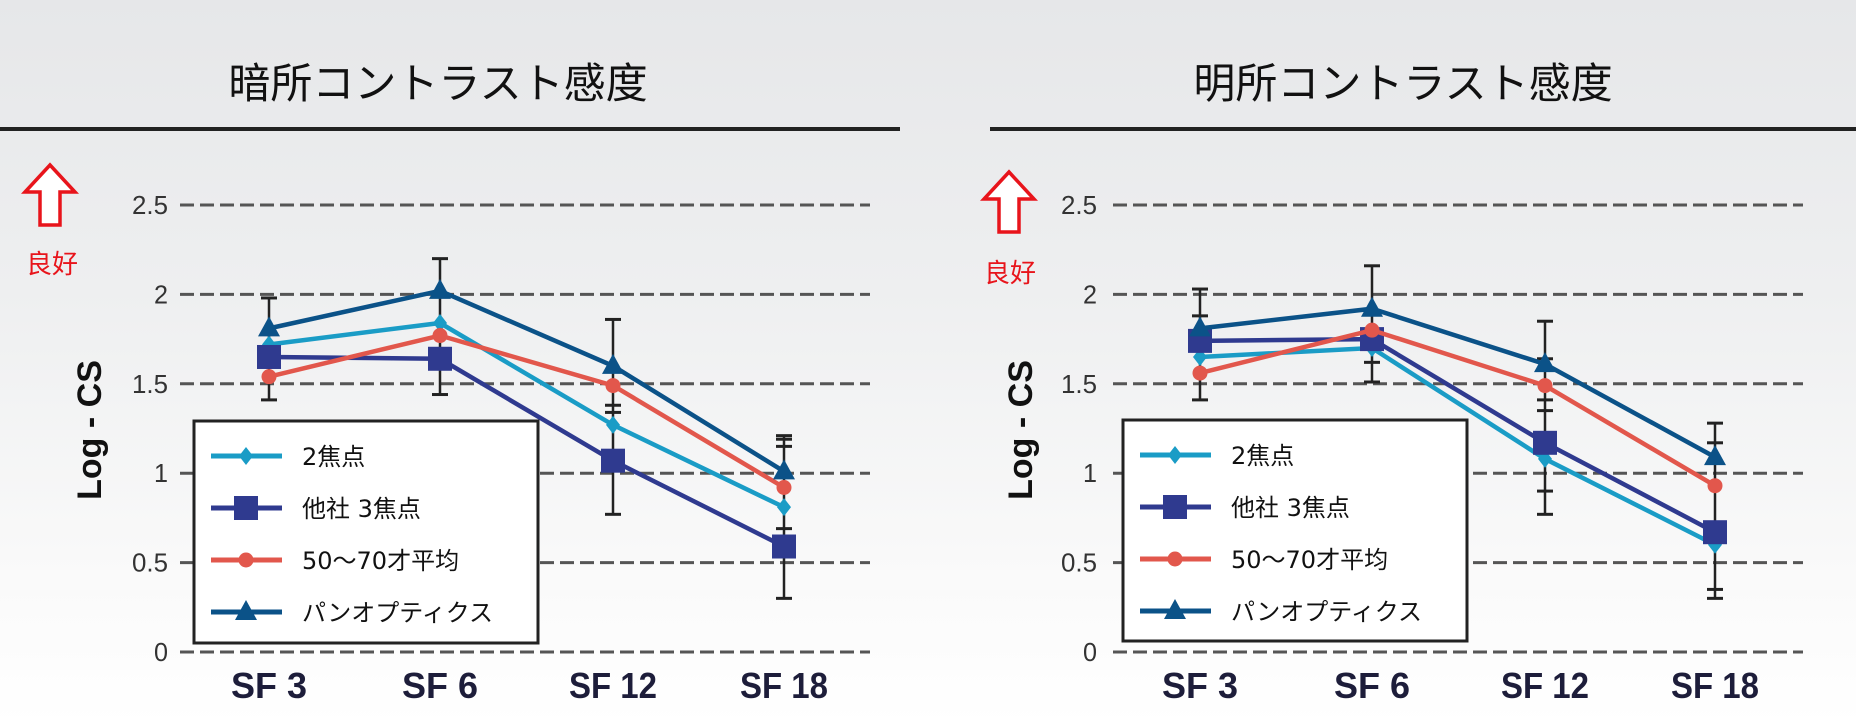  What do you see at coordinates (438, 83) in the screenshot?
I see `left-chart-title: 暗所コントラスト感度` at bounding box center [438, 83].